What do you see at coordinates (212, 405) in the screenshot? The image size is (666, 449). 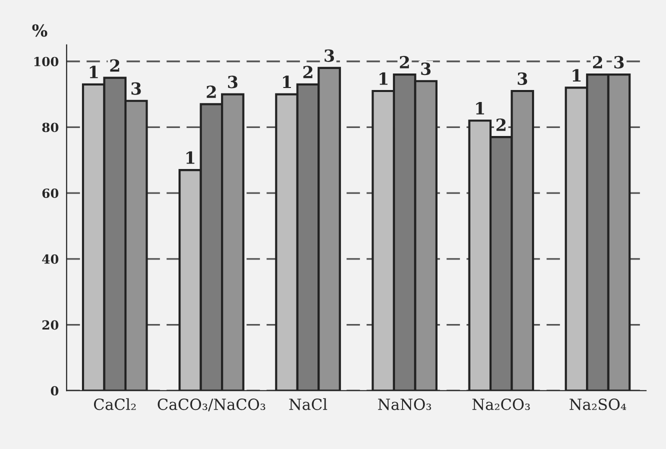 I see `x-tick-label: CaCO₃/NaCO₃` at bounding box center [212, 405].